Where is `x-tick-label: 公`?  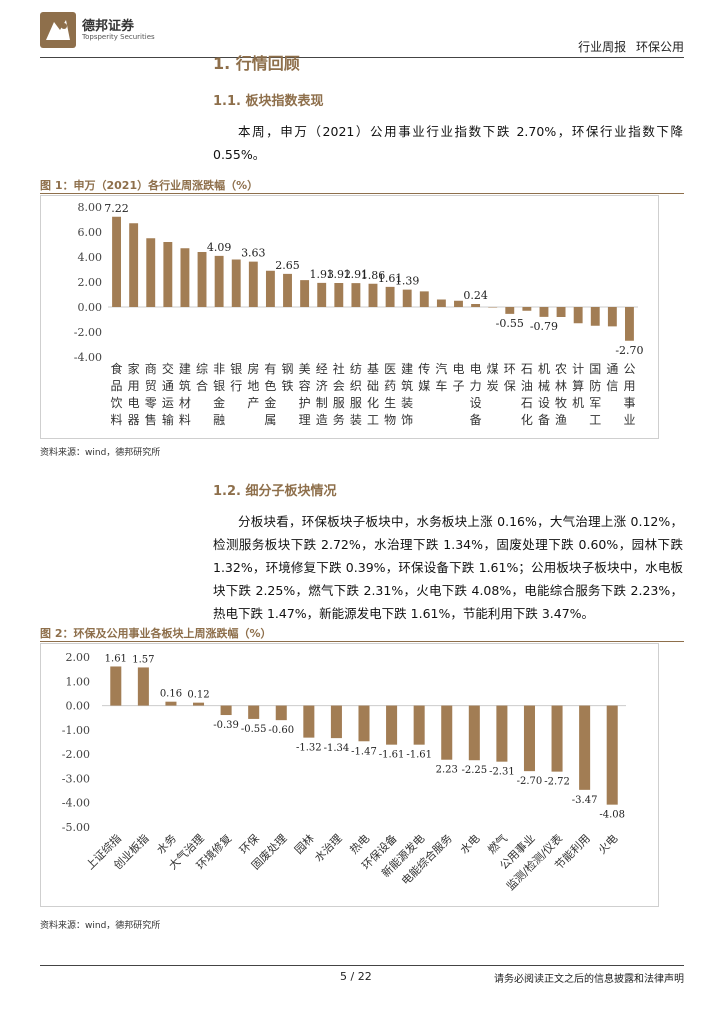
x-tick-label: 公 is located at coordinates (629, 369).